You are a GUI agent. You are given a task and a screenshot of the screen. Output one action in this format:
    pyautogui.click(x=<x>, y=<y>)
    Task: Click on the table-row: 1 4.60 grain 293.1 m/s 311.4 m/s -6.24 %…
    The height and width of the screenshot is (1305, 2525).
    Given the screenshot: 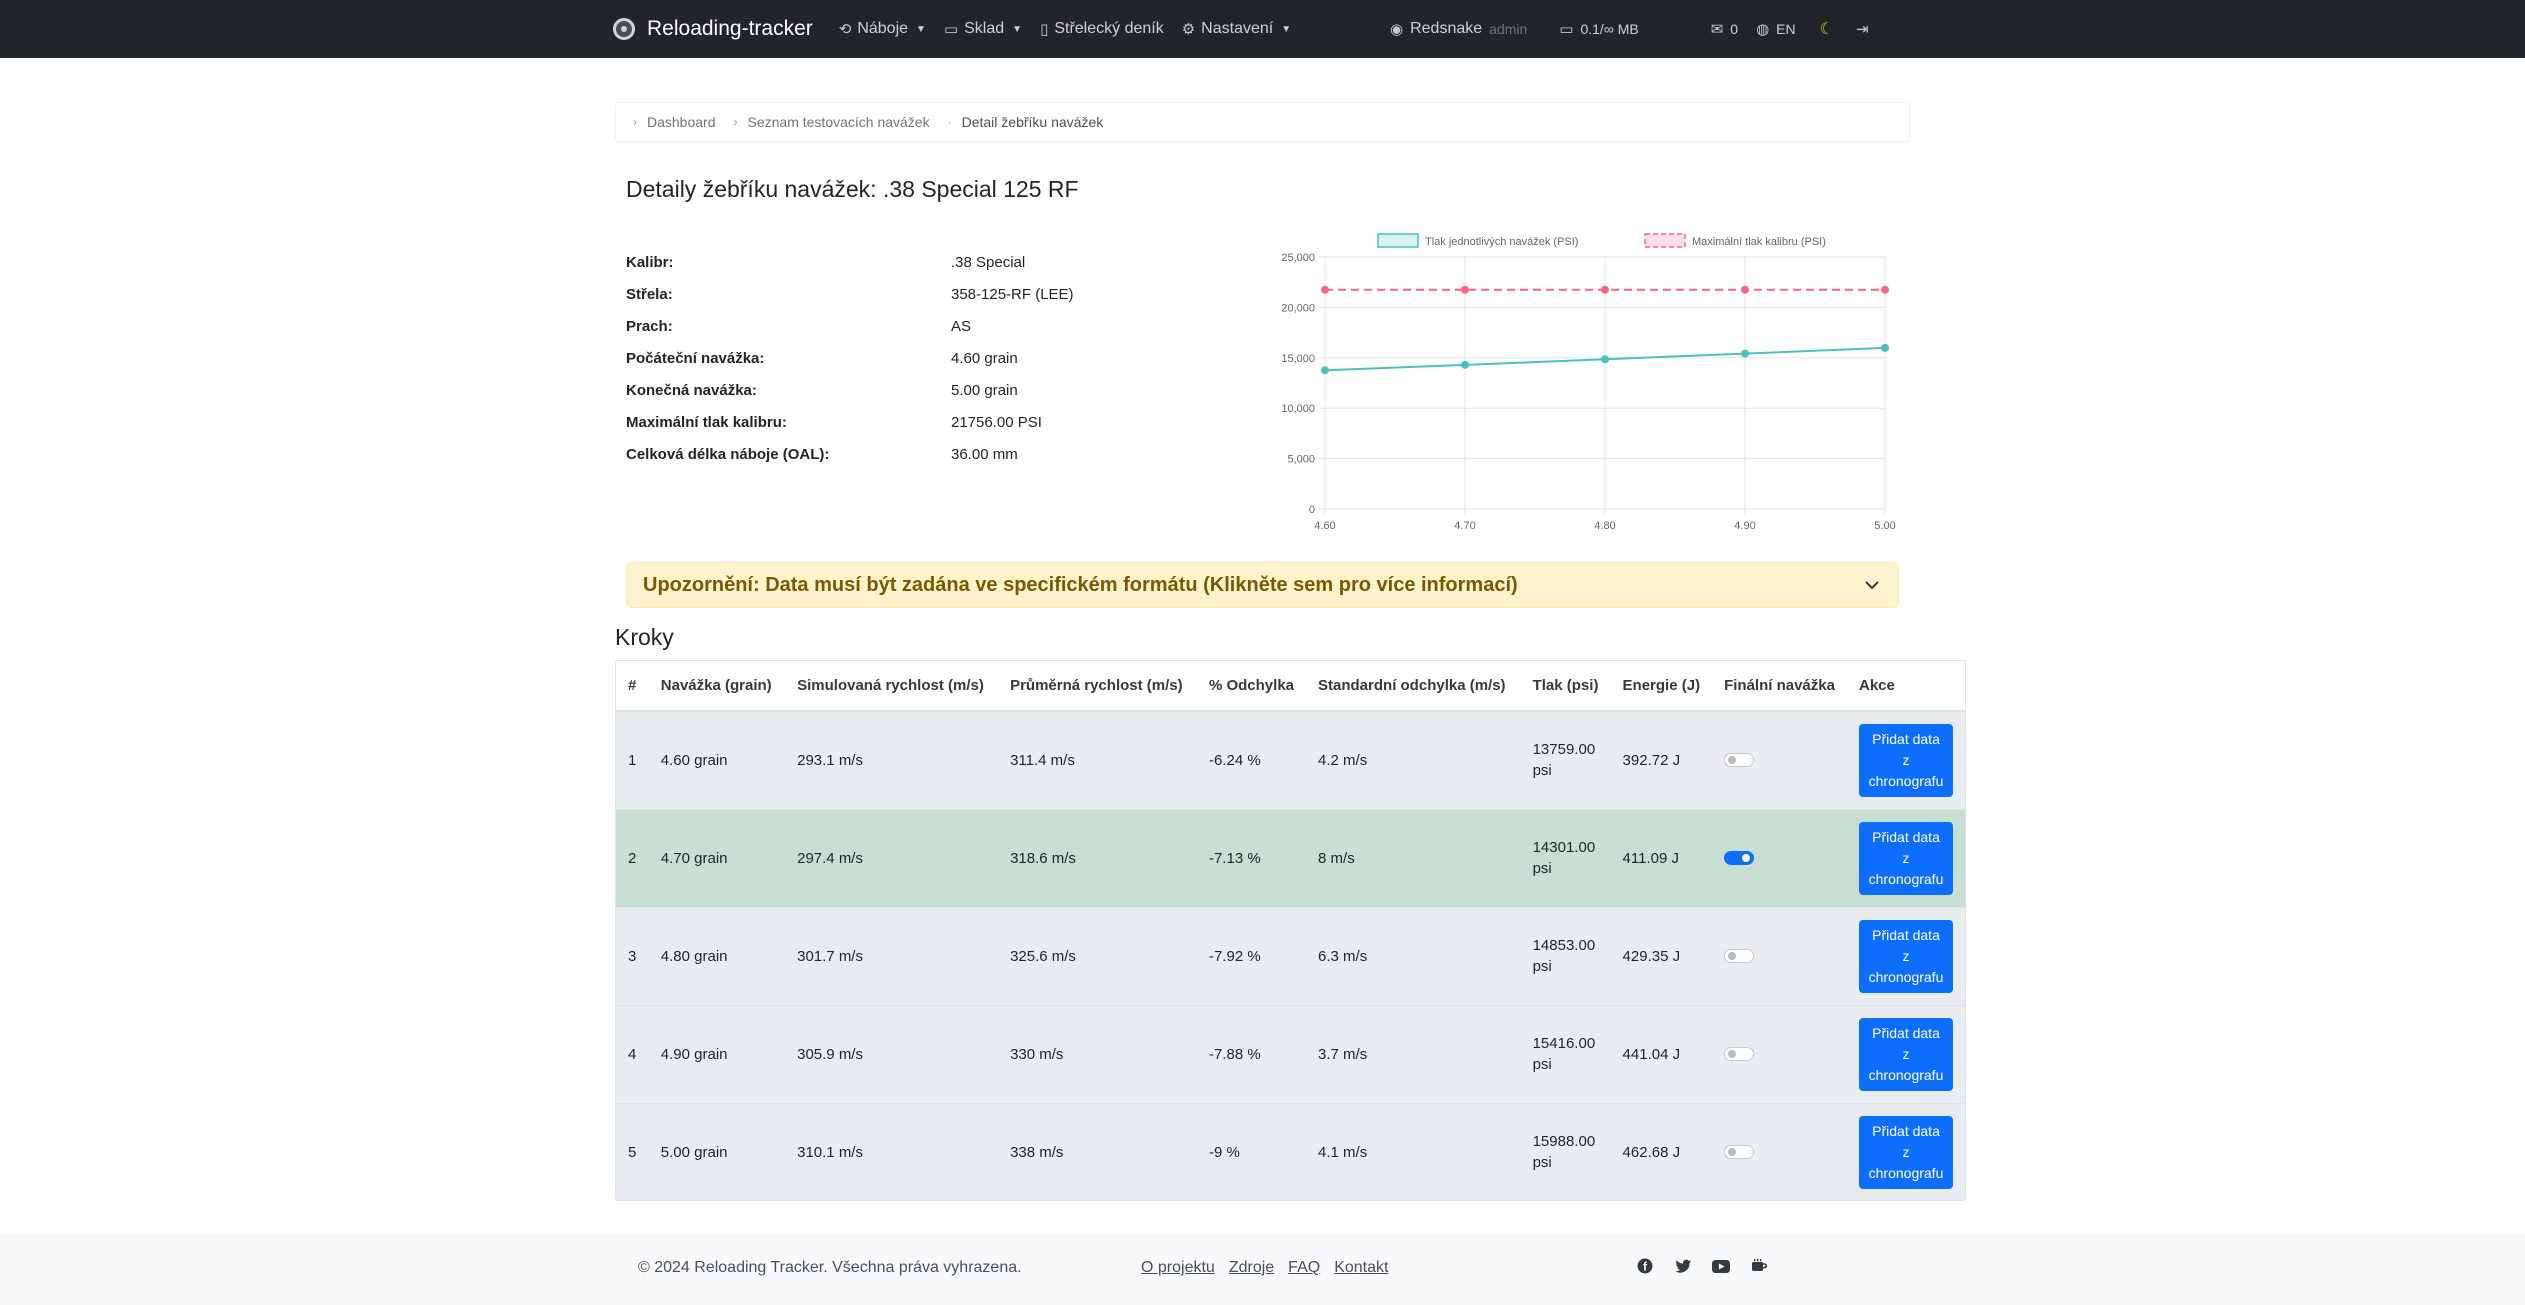 What is the action you would take?
    pyautogui.click(x=1290, y=760)
    